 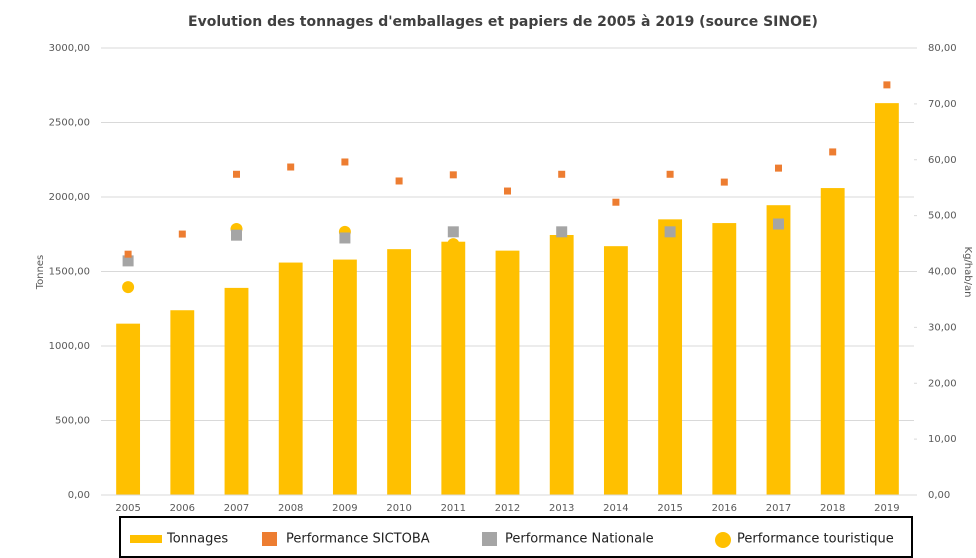 I want to click on legend-label: Performance Nationale, so click(x=579, y=539).